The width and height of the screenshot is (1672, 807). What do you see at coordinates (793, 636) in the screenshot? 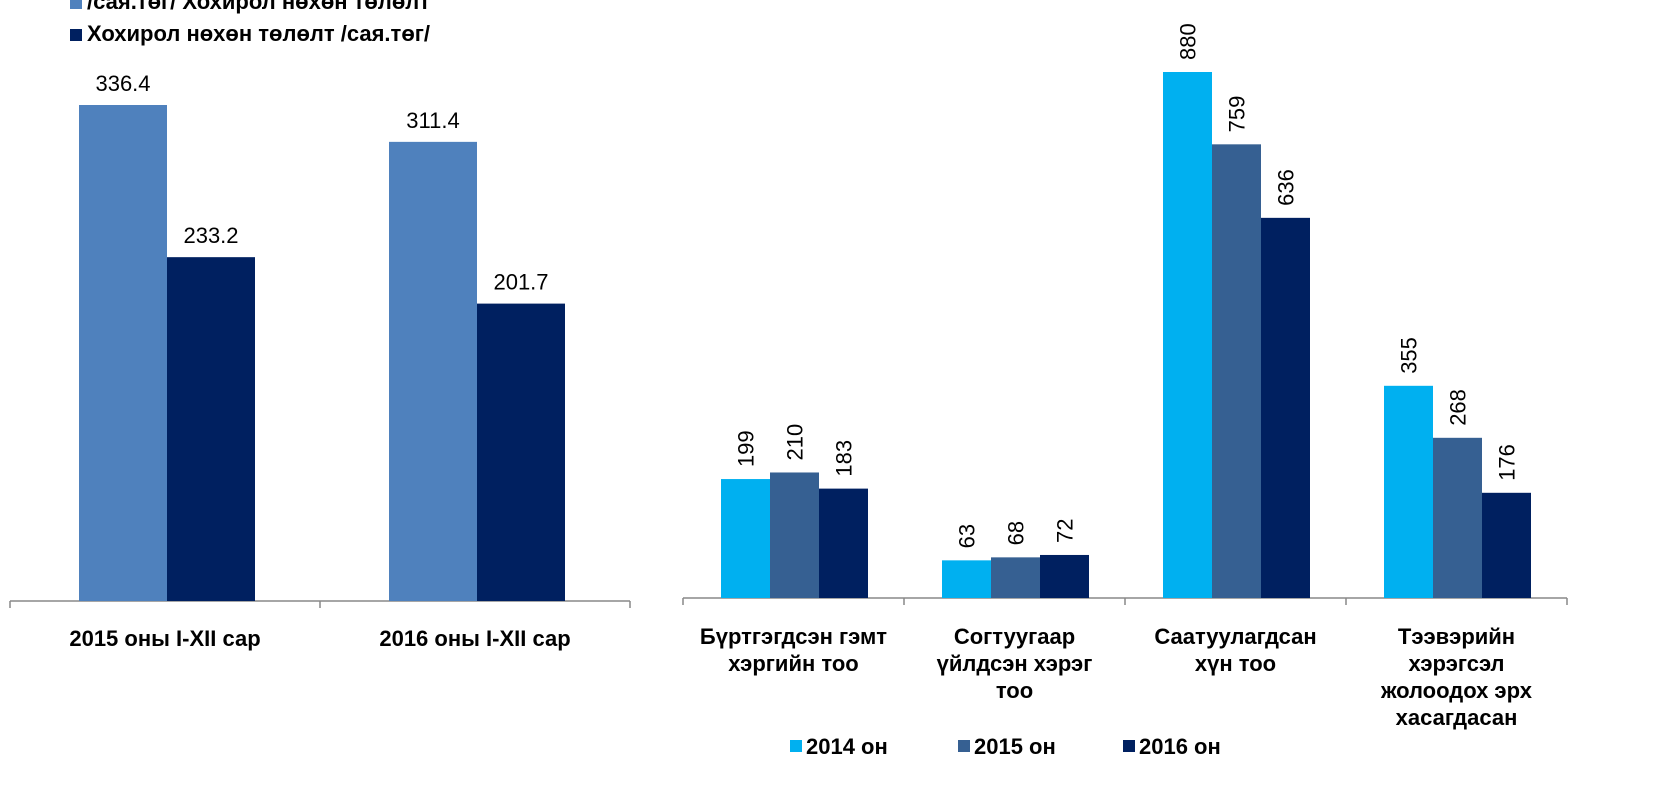
I see `x-tick-label: Бүртгэгдсэн гэмт` at bounding box center [793, 636].